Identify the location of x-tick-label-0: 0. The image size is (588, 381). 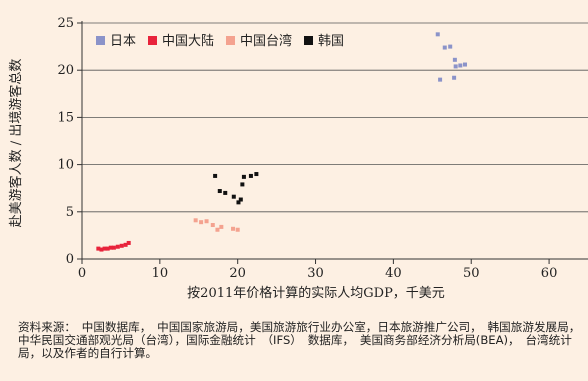
(82, 273).